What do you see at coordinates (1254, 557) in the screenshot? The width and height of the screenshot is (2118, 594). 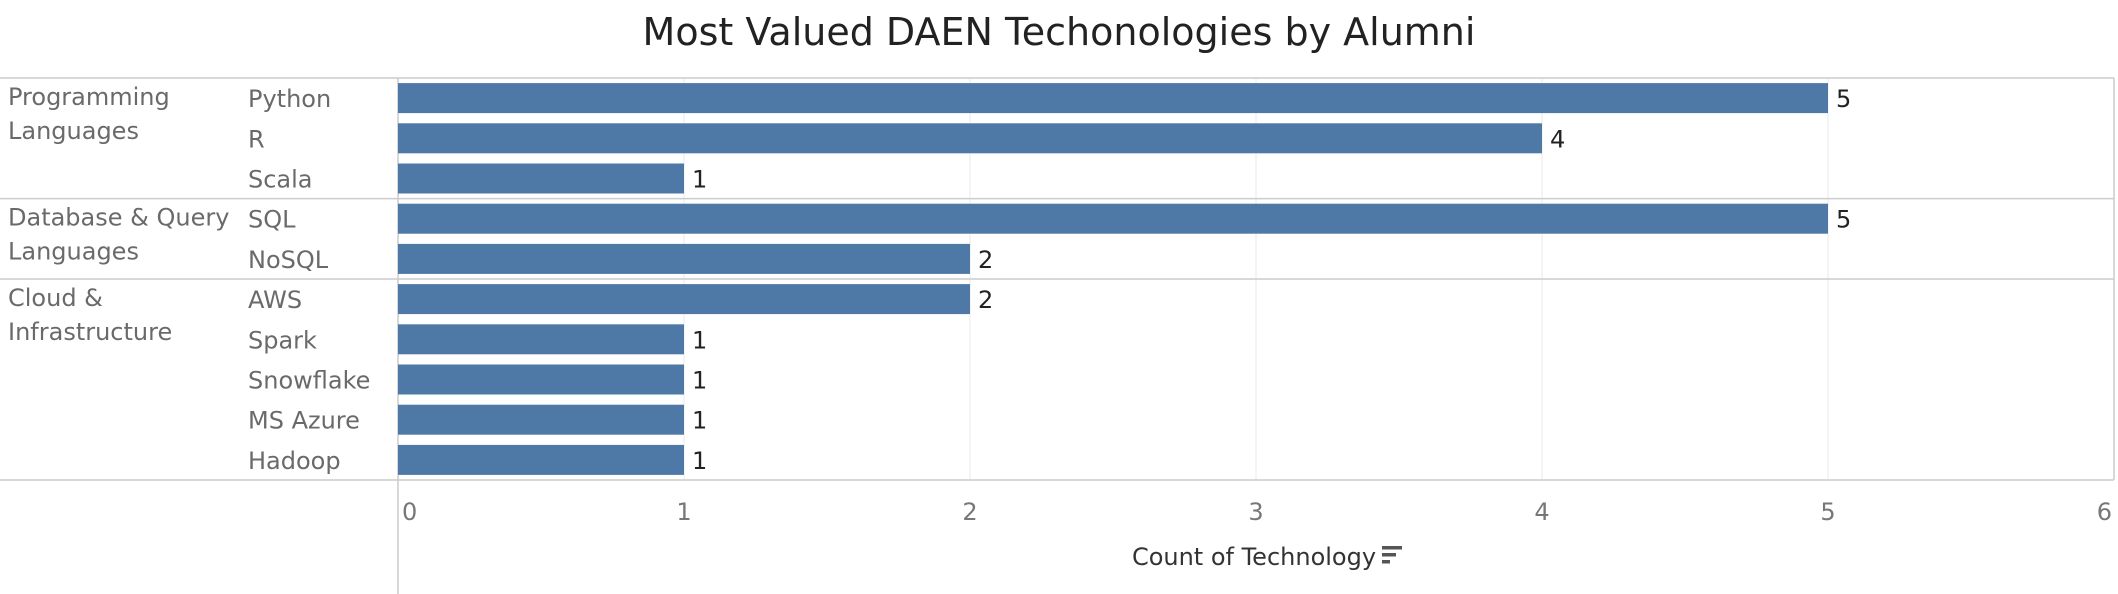 I see `x-axis-title: Count of Technology` at bounding box center [1254, 557].